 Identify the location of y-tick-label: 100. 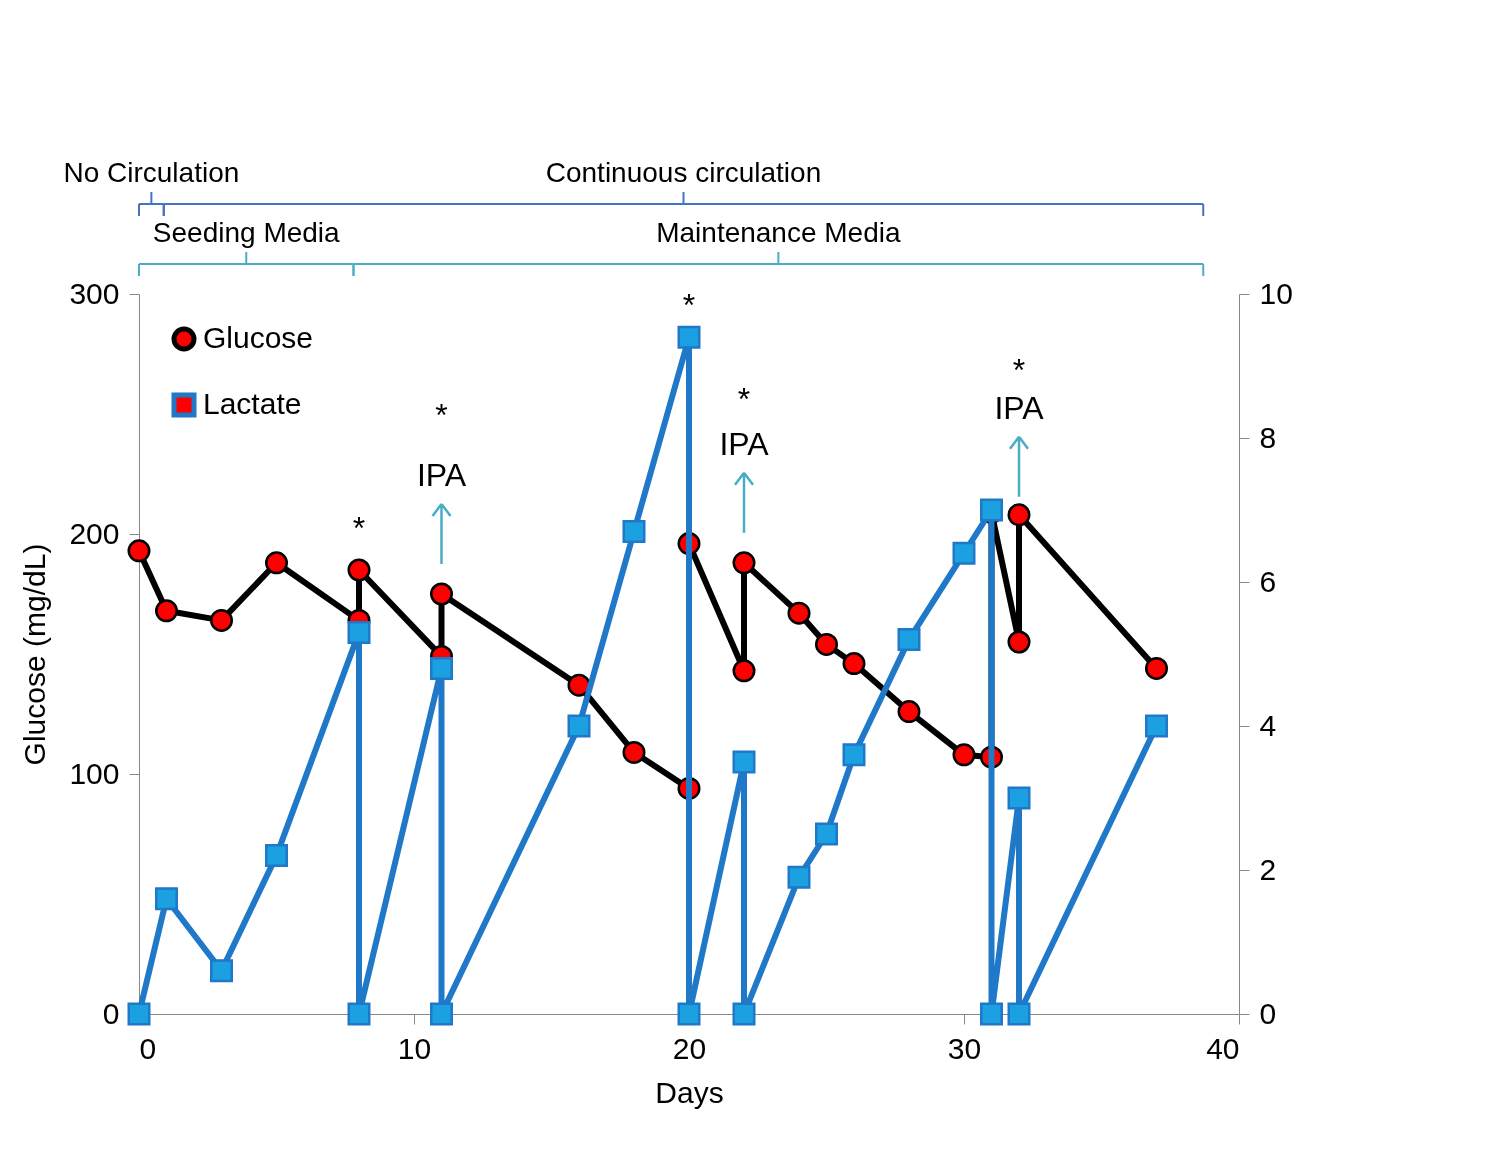
(94, 773).